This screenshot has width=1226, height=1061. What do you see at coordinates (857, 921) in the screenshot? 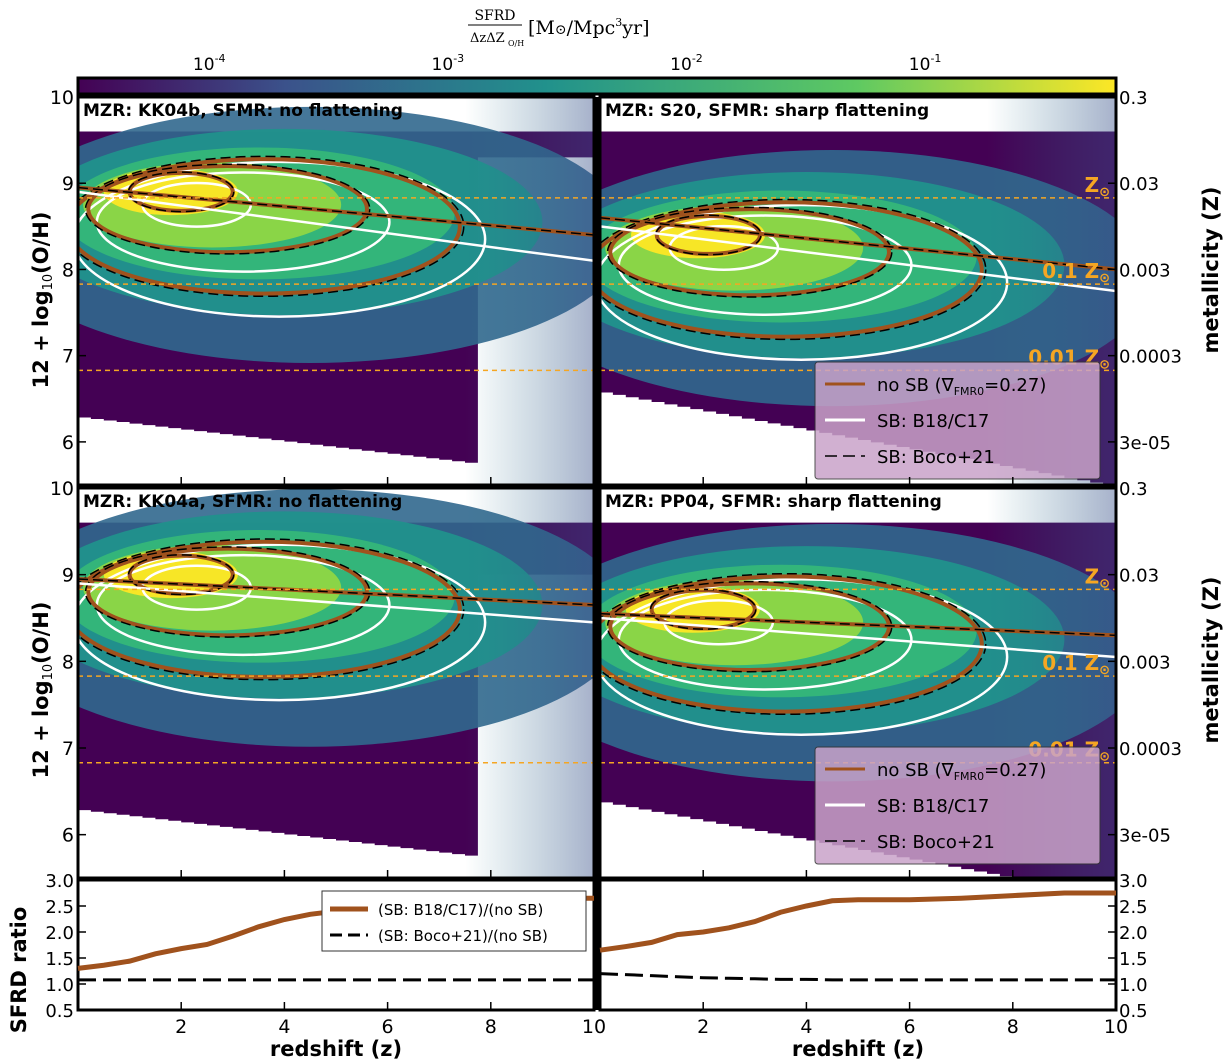
I see `ratio-line-b18` at bounding box center [857, 921].